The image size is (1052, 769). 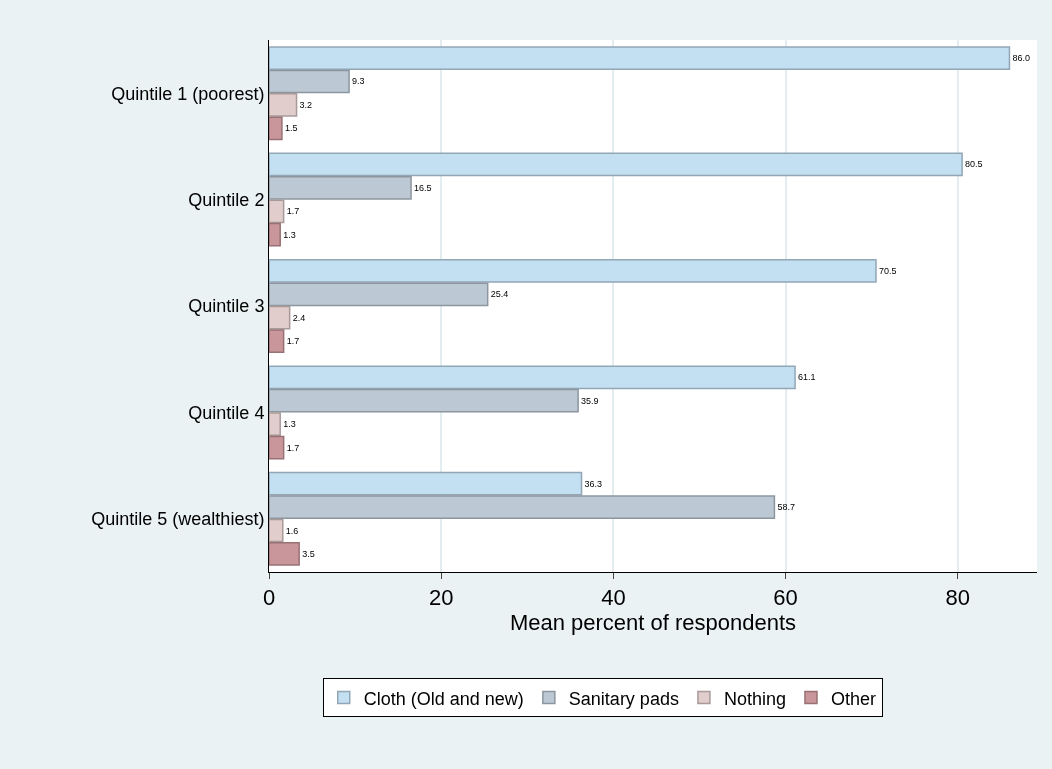 I want to click on data-label: 1.5, so click(x=291, y=128).